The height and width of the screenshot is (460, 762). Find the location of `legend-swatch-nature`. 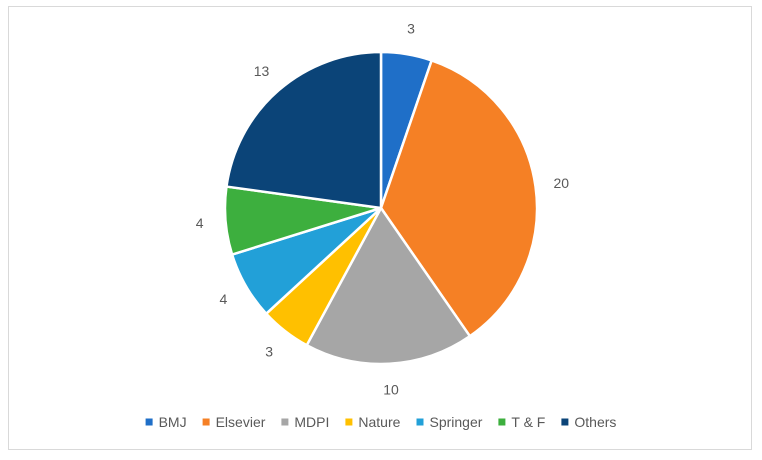

legend-swatch-nature is located at coordinates (349, 422).